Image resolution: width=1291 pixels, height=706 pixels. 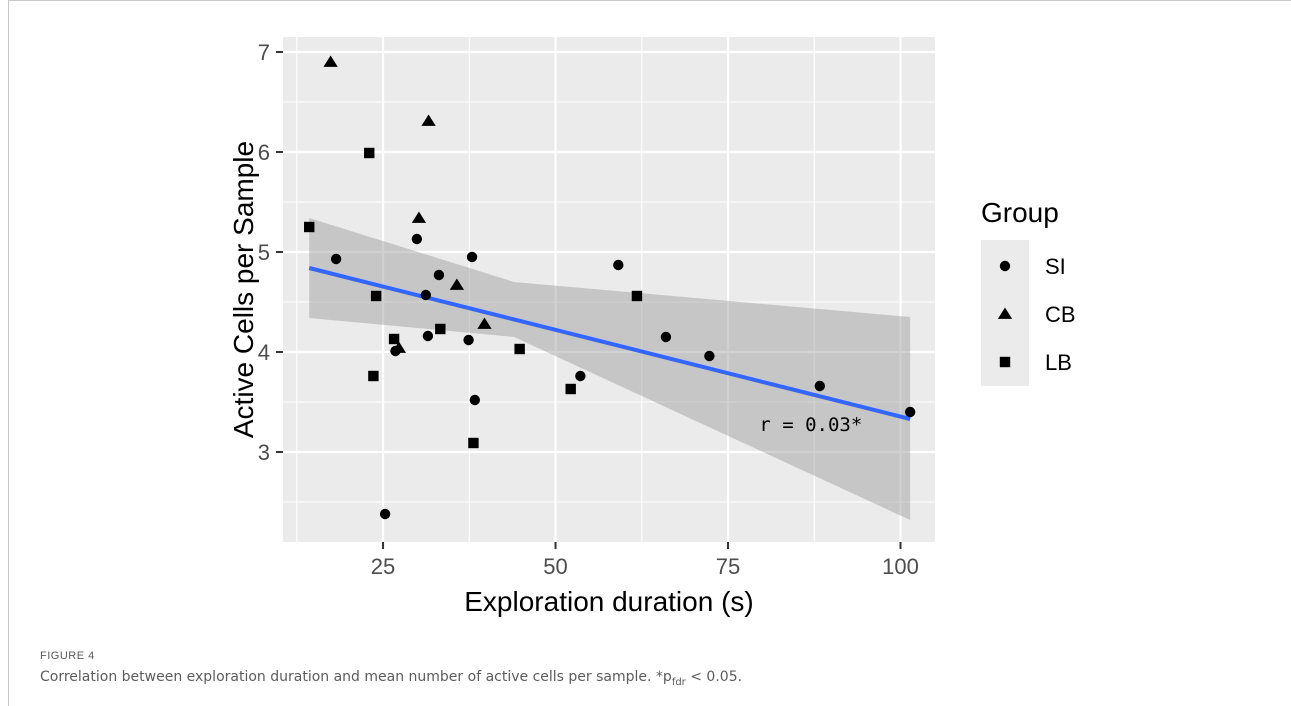 What do you see at coordinates (678, 682) in the screenshot?
I see `caption-subscript: fdr` at bounding box center [678, 682].